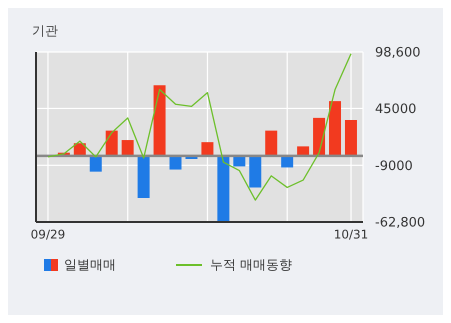  What do you see at coordinates (395, 110) in the screenshot?
I see `y-tick-label: 45000` at bounding box center [395, 110].